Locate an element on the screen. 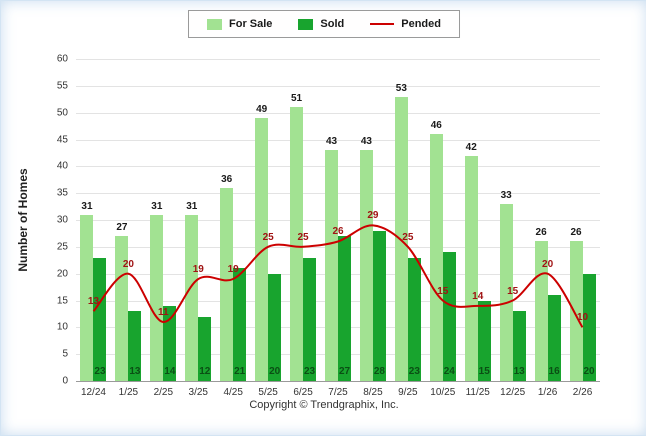 The height and width of the screenshot is (436, 646). x-axis-tick-label: 5/25 is located at coordinates (268, 392).